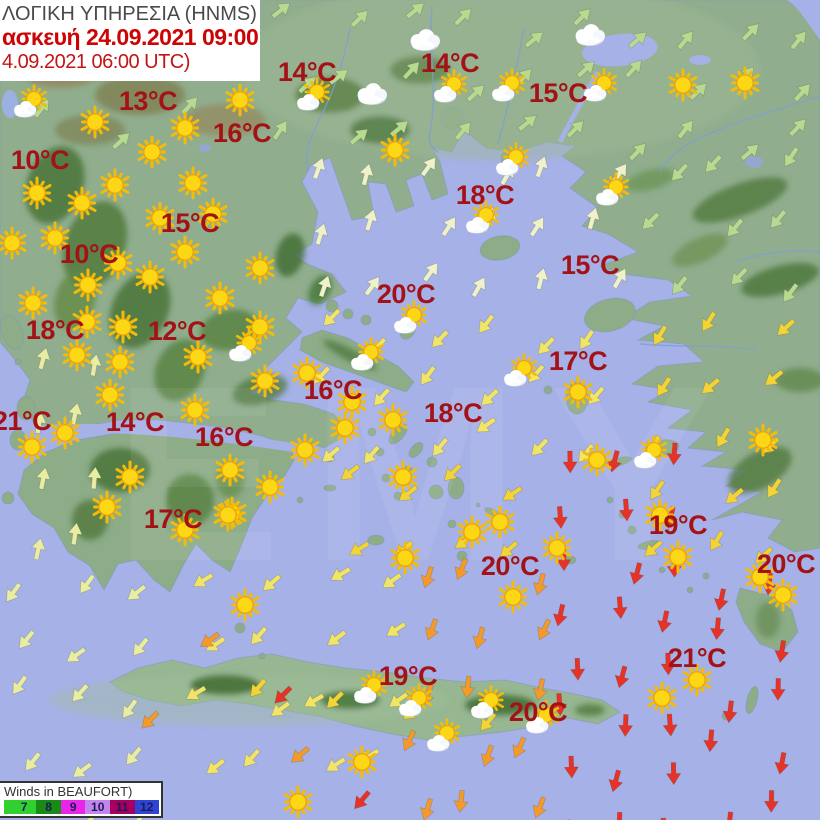 This screenshot has width=820, height=820. I want to click on beaufort-legend: Winds in BEAUFORT) 7 8 9 10 11 12, so click(81, 799).